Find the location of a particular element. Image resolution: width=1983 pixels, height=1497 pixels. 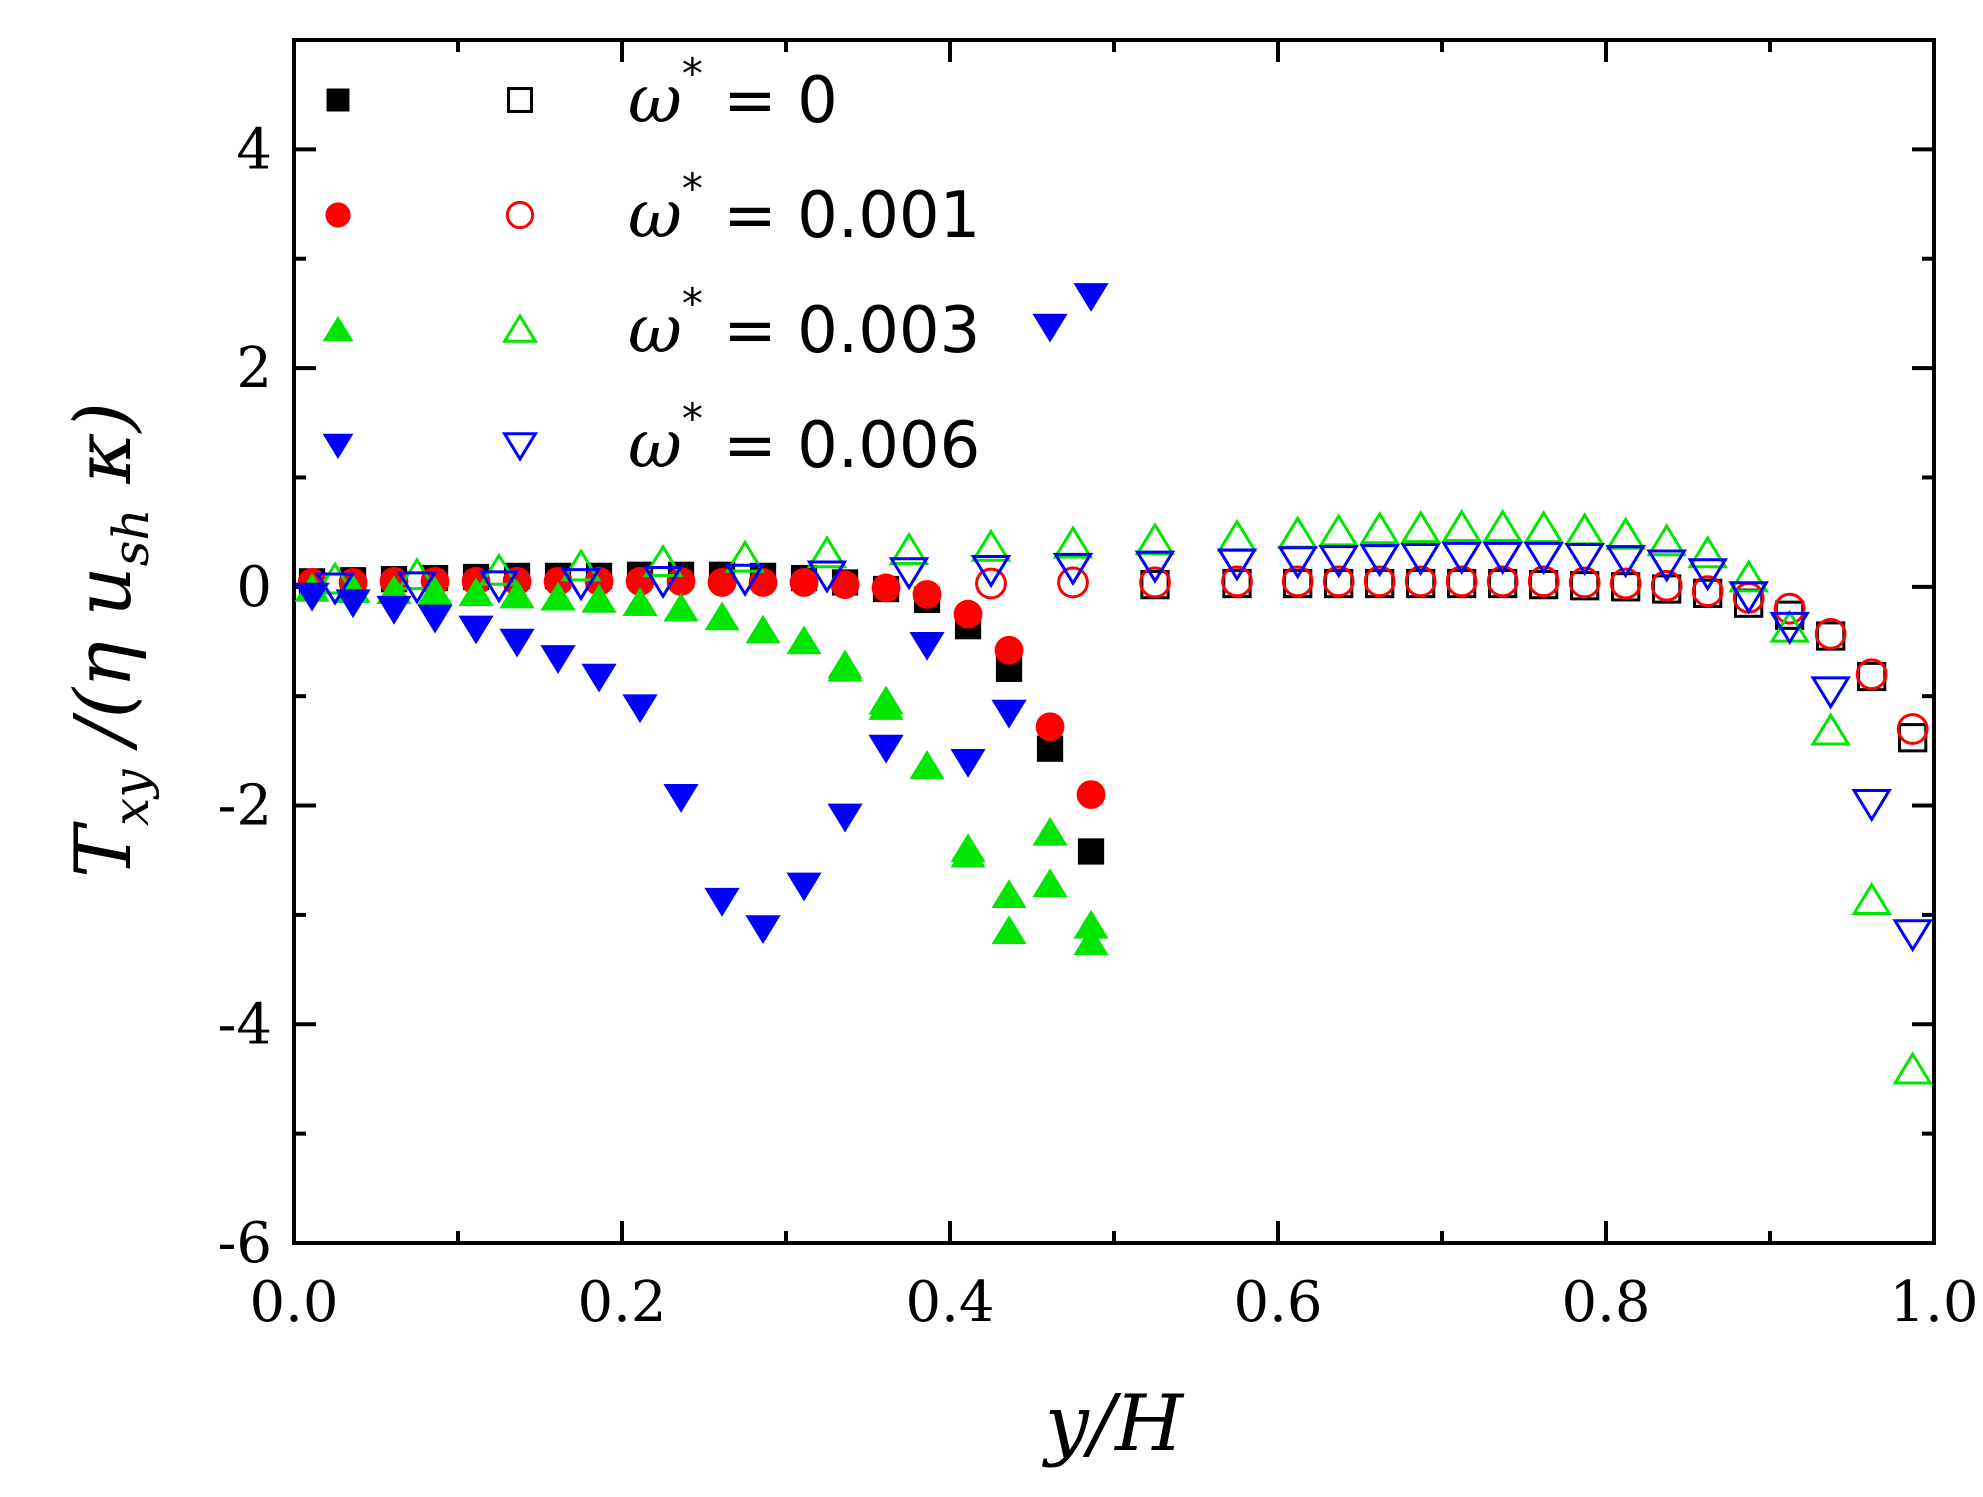

legend-label: ω* = 0 is located at coordinates (733, 93).